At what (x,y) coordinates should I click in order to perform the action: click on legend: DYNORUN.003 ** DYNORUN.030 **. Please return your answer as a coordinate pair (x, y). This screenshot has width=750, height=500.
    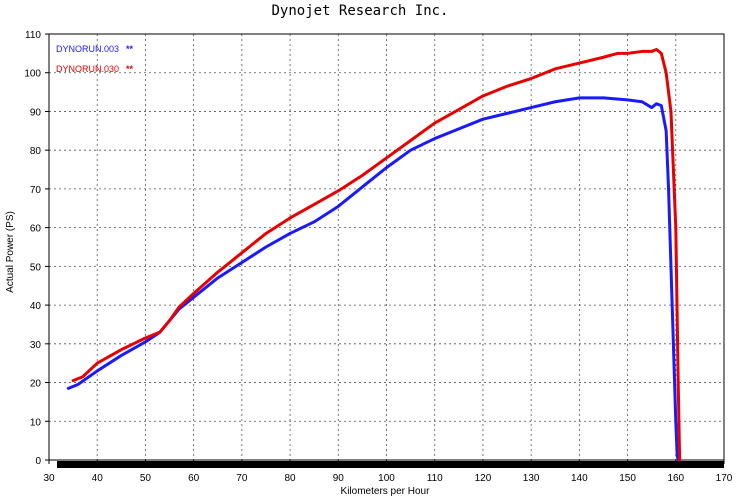
    Looking at the image, I should click on (95, 59).